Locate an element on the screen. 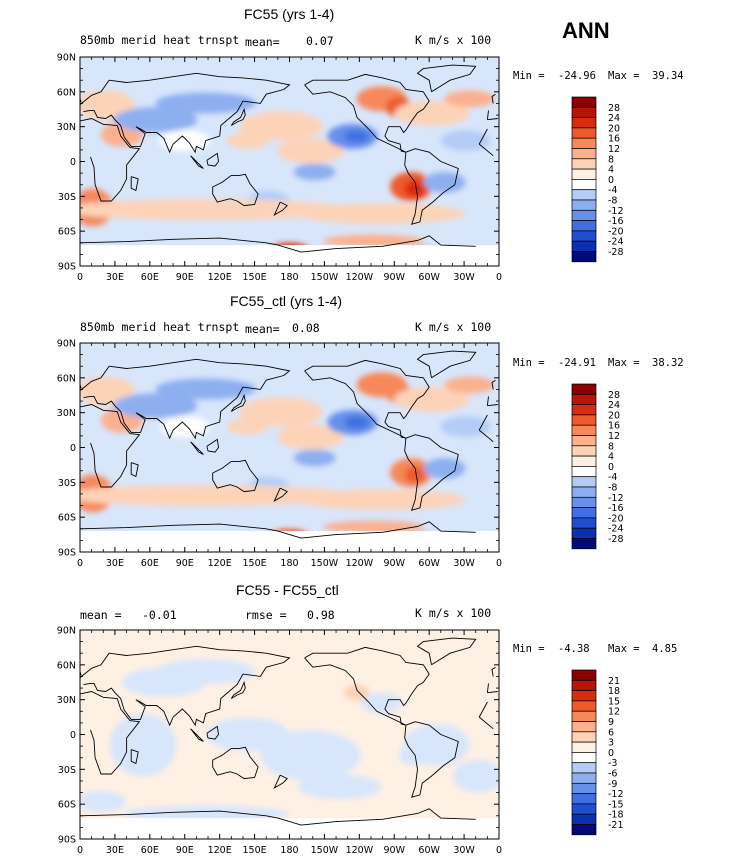 The width and height of the screenshot is (733, 866). lon-tick-label: 90W is located at coordinates (395, 277).